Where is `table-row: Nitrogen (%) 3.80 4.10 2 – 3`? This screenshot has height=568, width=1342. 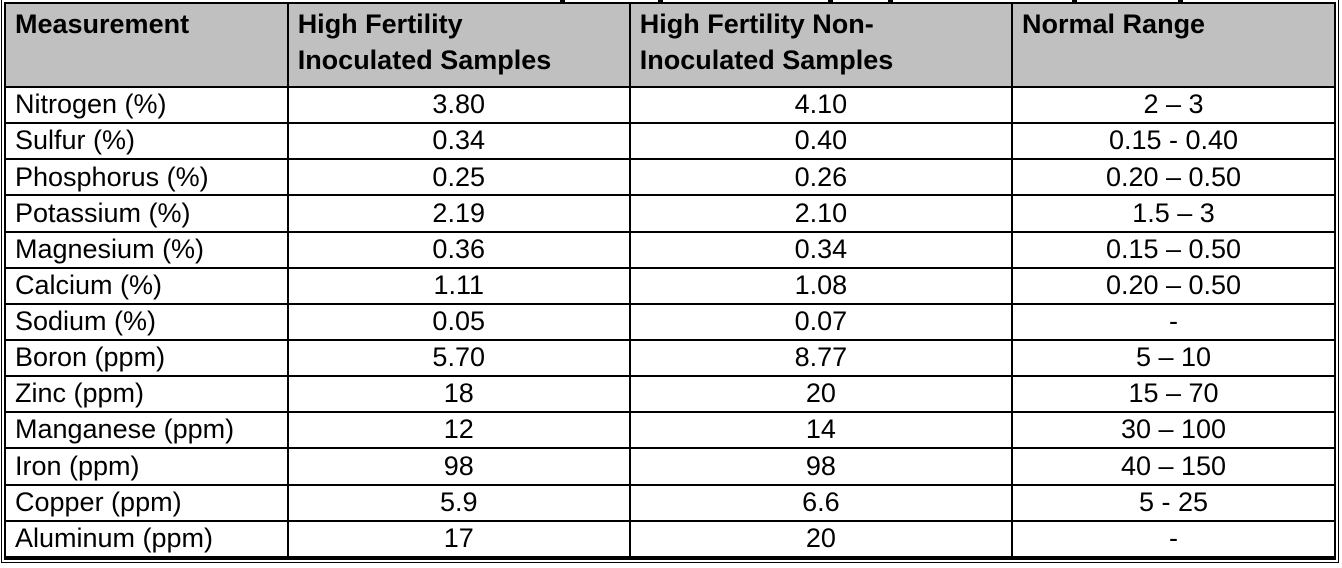 table-row: Nitrogen (%) 3.80 4.10 2 – 3 is located at coordinates (670, 105).